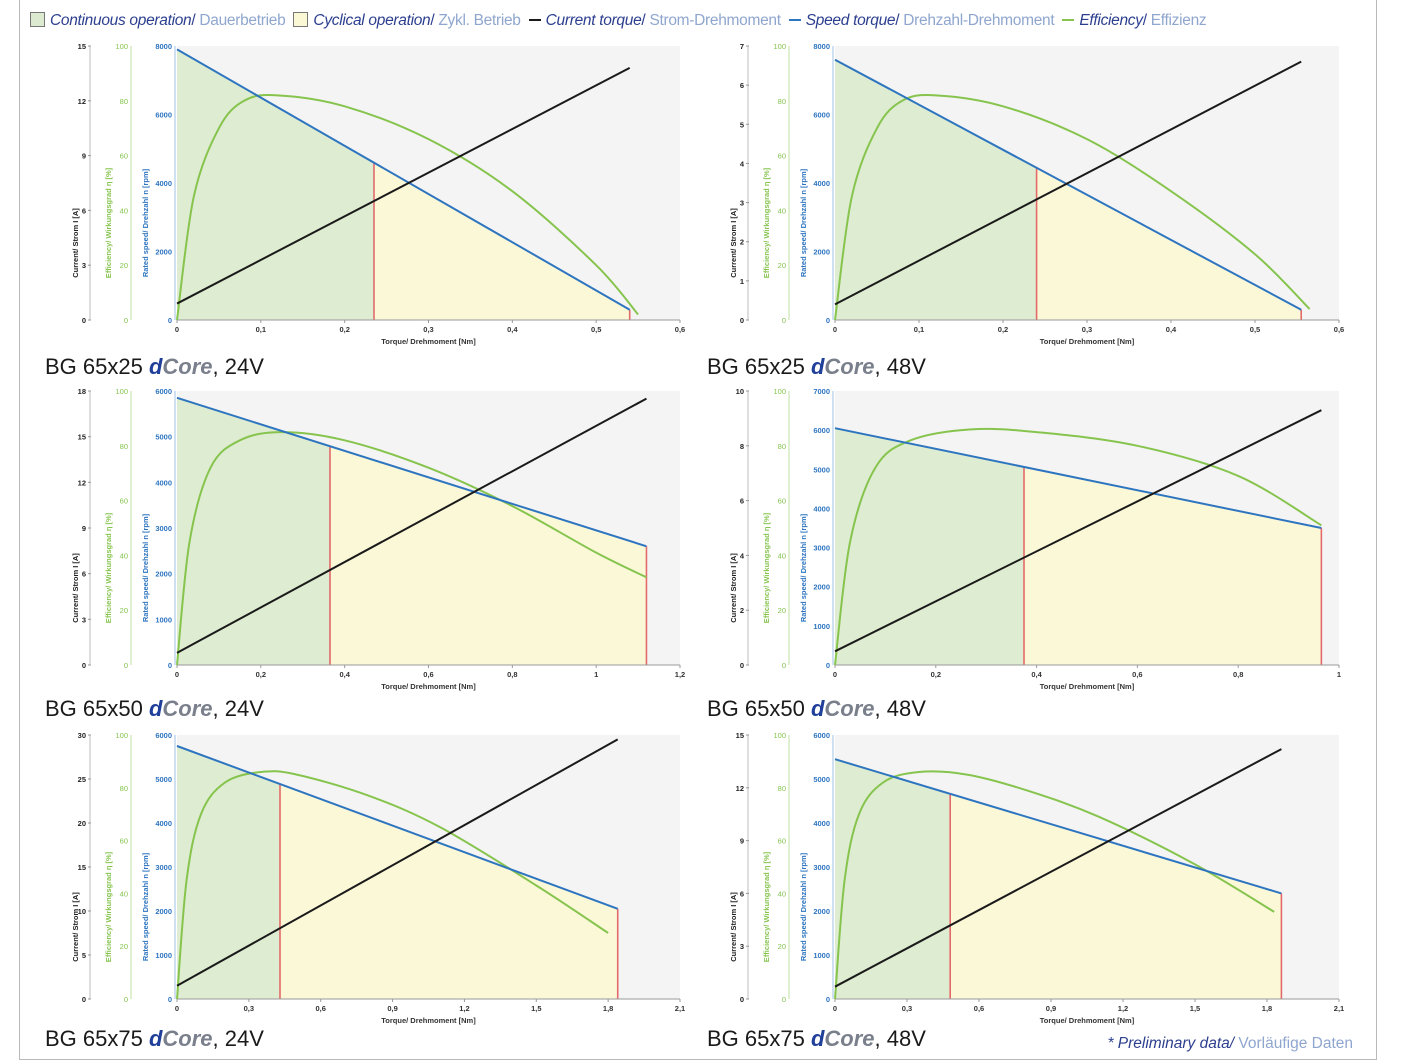 This screenshot has width=1413, height=1064. I want to click on current-tick-label: 2, so click(742, 242).